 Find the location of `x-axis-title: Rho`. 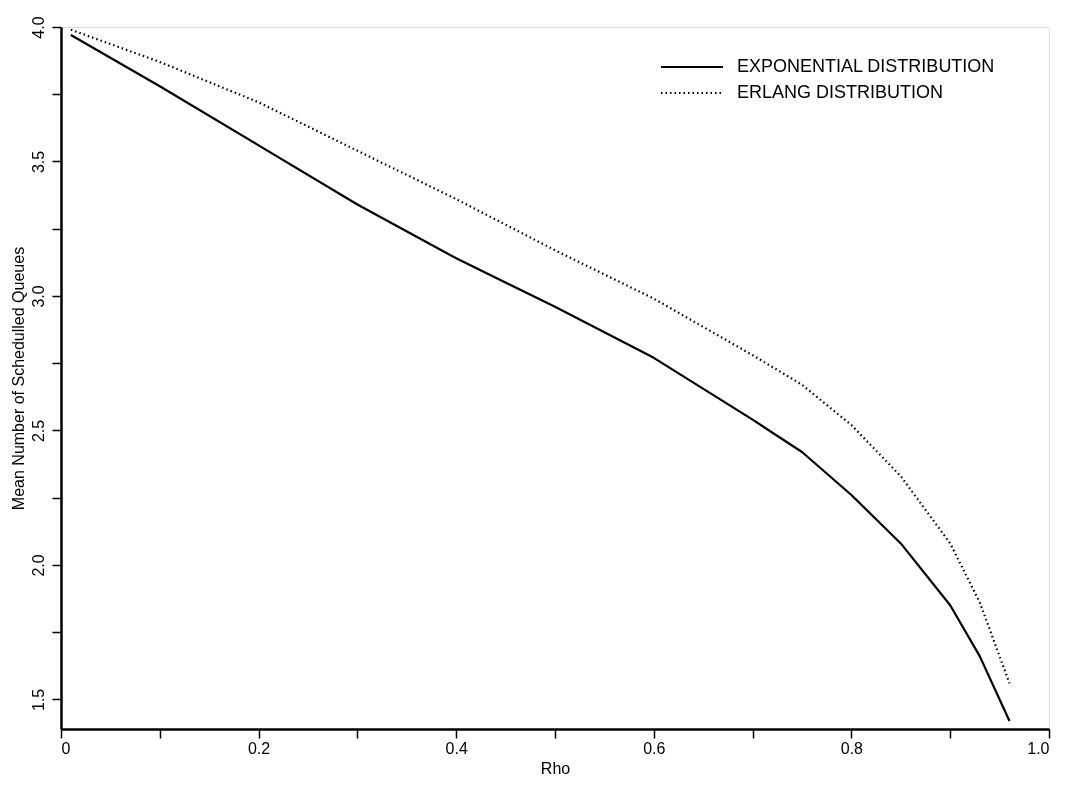

x-axis-title: Rho is located at coordinates (555, 768).